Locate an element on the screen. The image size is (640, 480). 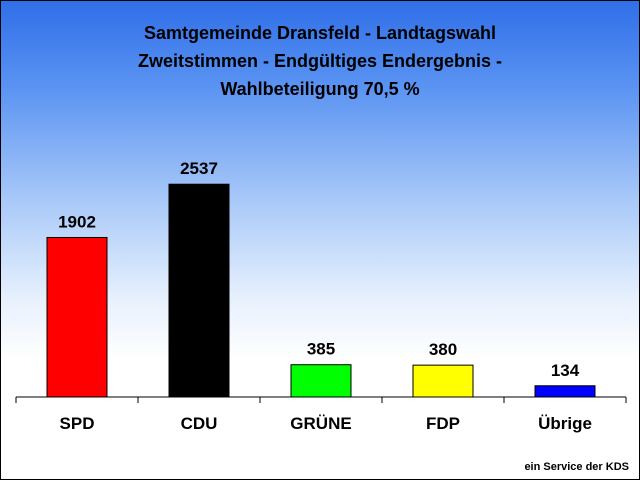
value-label-fdp: 380 is located at coordinates (443, 349).